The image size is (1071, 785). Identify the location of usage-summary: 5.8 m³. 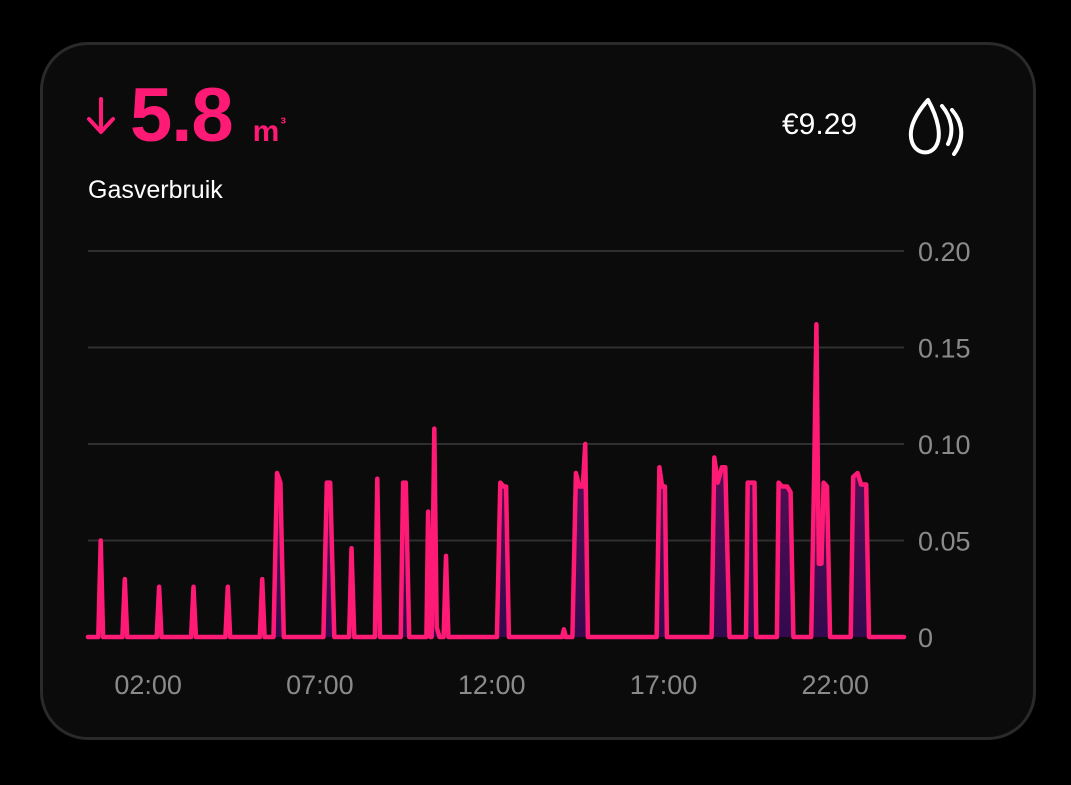
(185, 116).